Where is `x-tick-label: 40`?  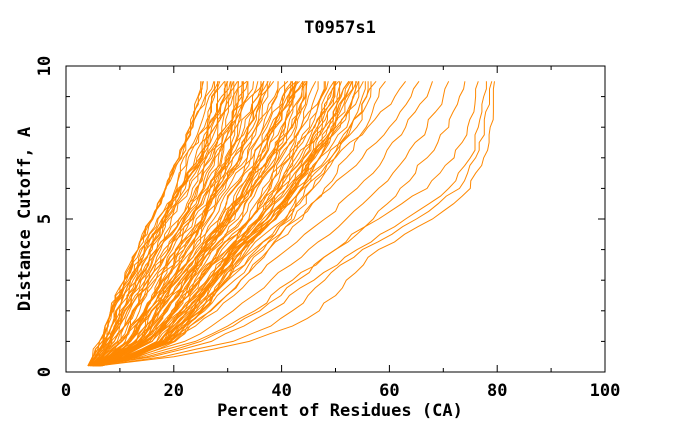
x-tick-label: 40 is located at coordinates (281, 391).